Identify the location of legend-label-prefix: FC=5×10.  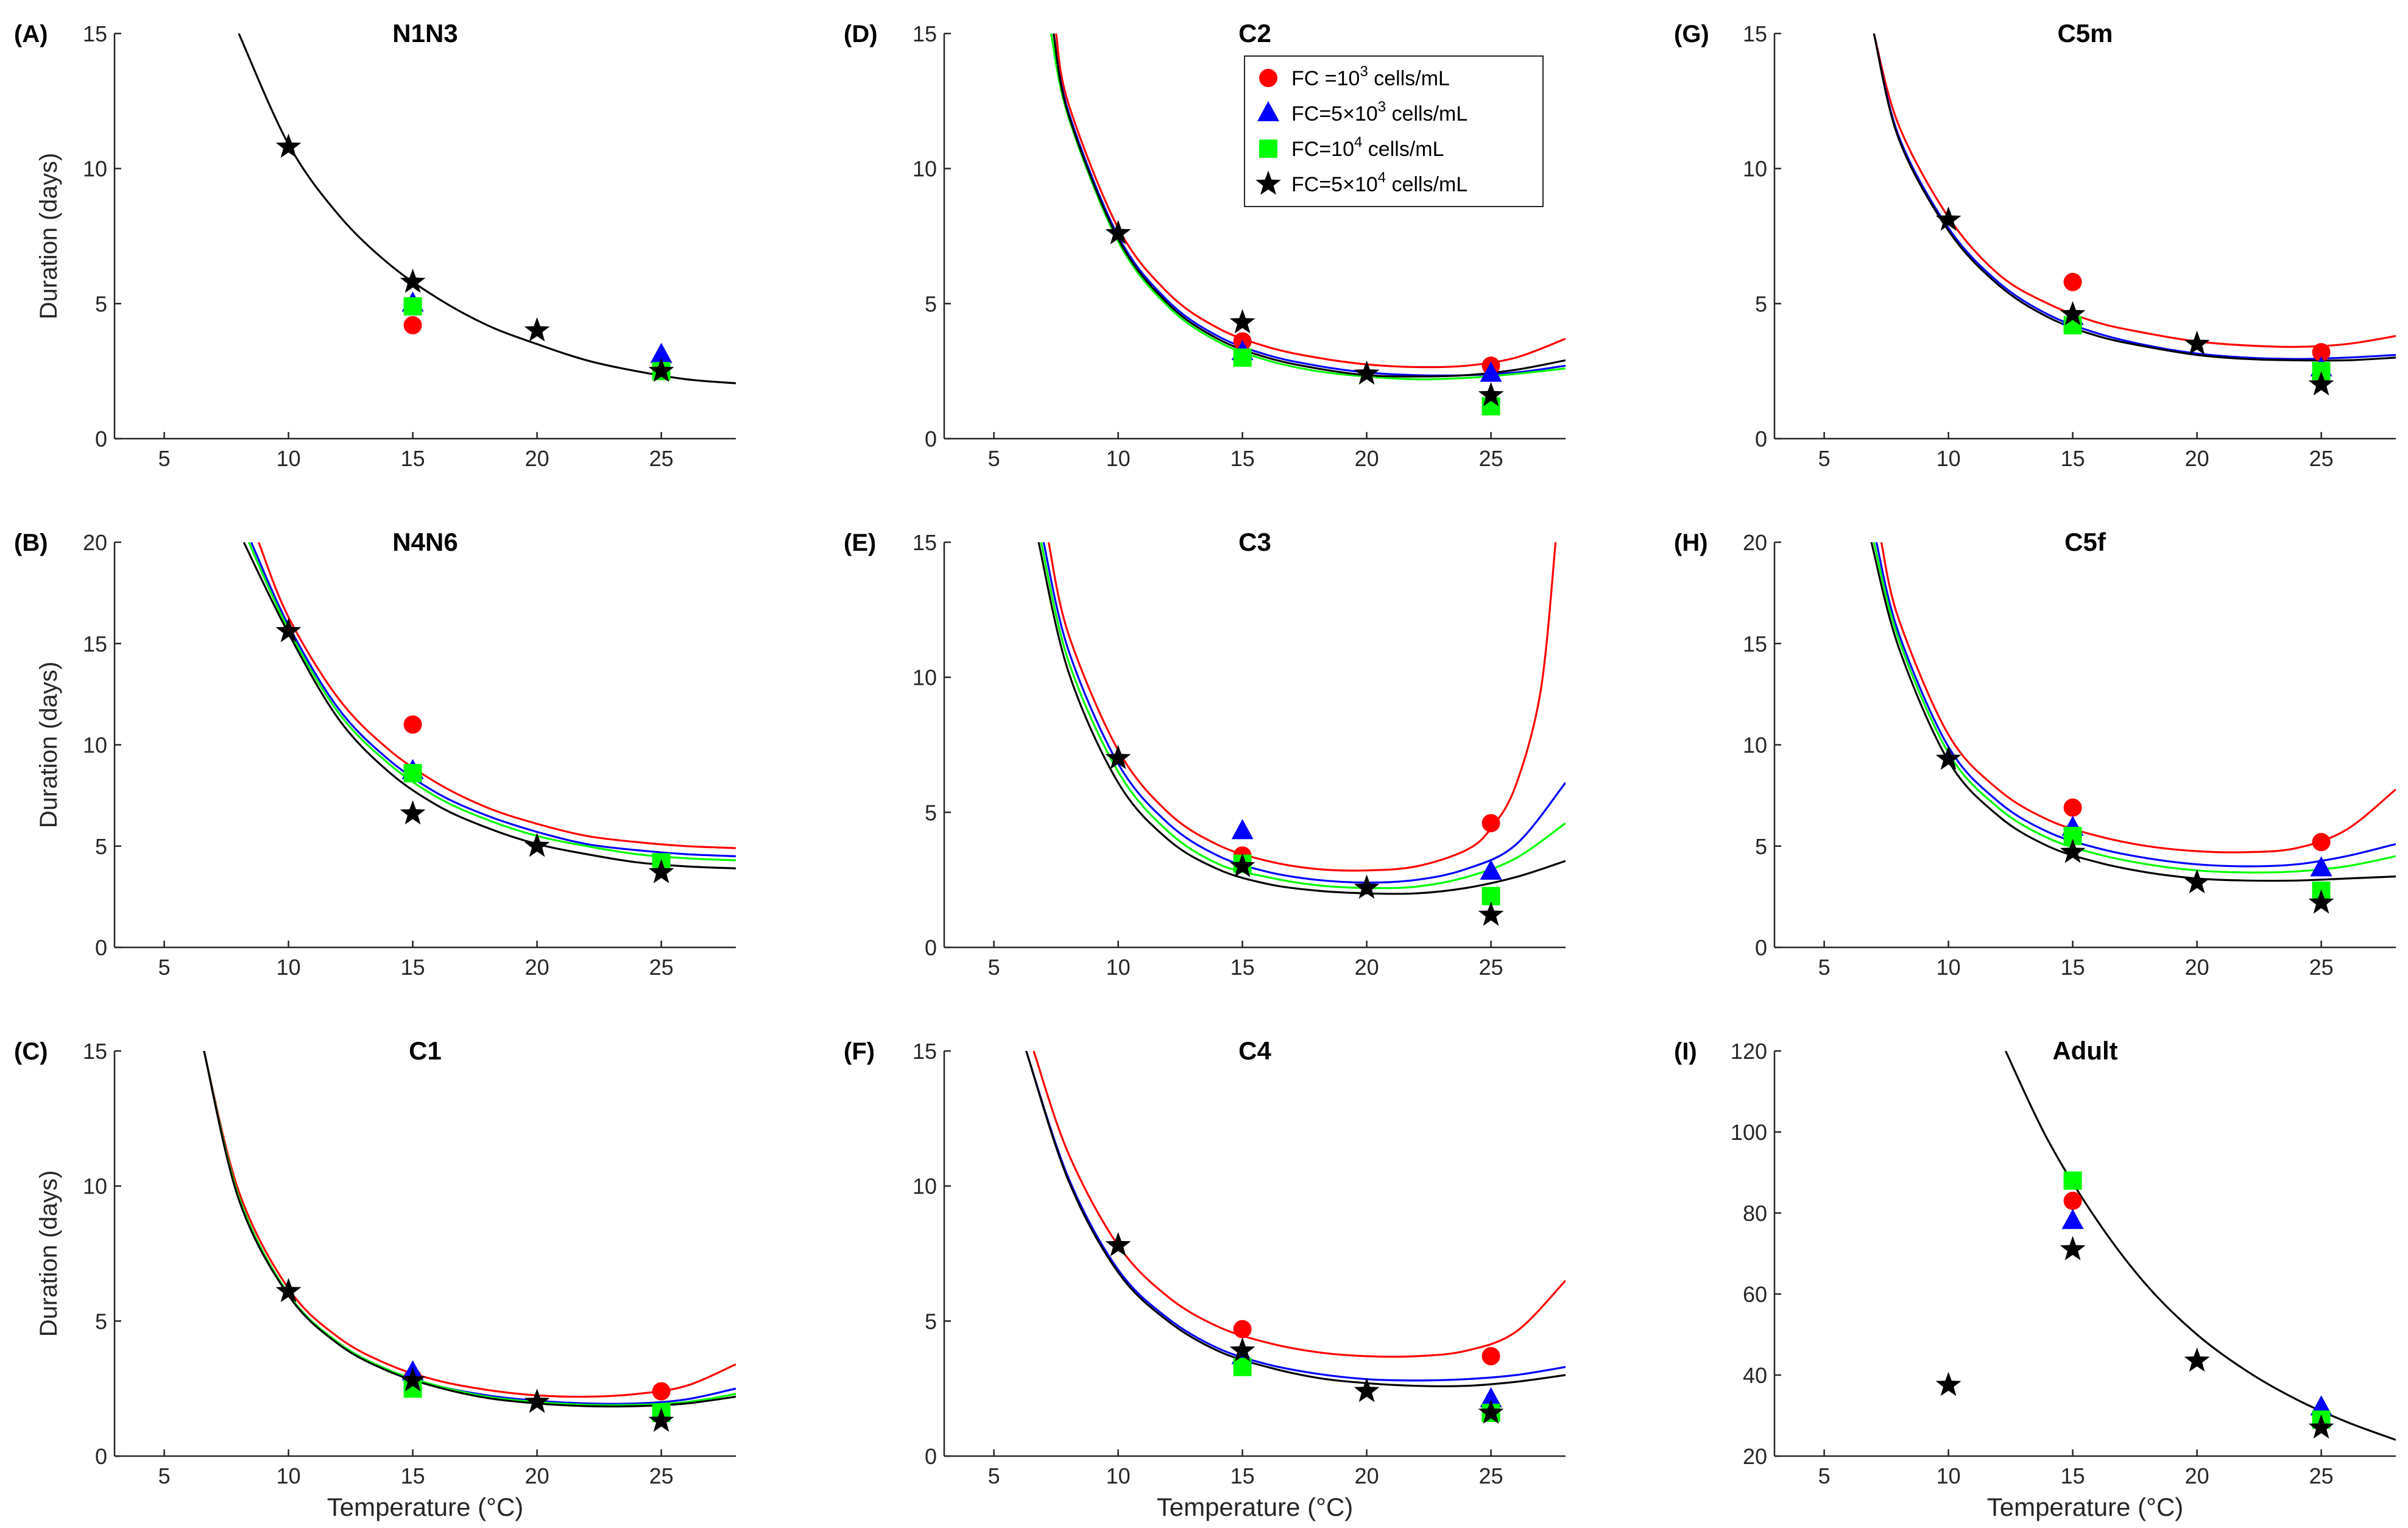
(1334, 114).